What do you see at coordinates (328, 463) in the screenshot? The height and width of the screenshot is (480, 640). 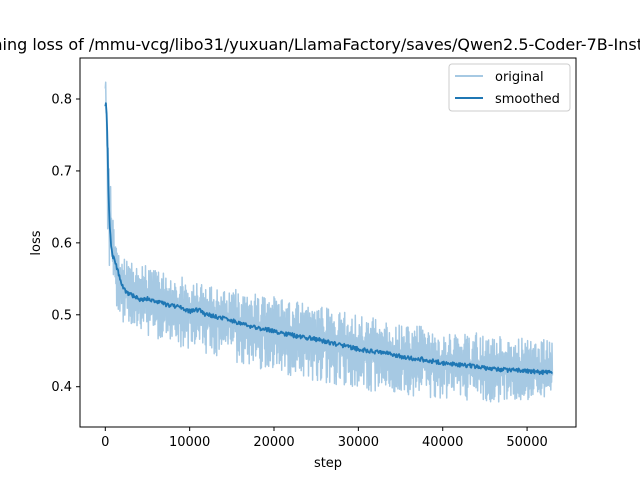 I see `x-axis-label: step` at bounding box center [328, 463].